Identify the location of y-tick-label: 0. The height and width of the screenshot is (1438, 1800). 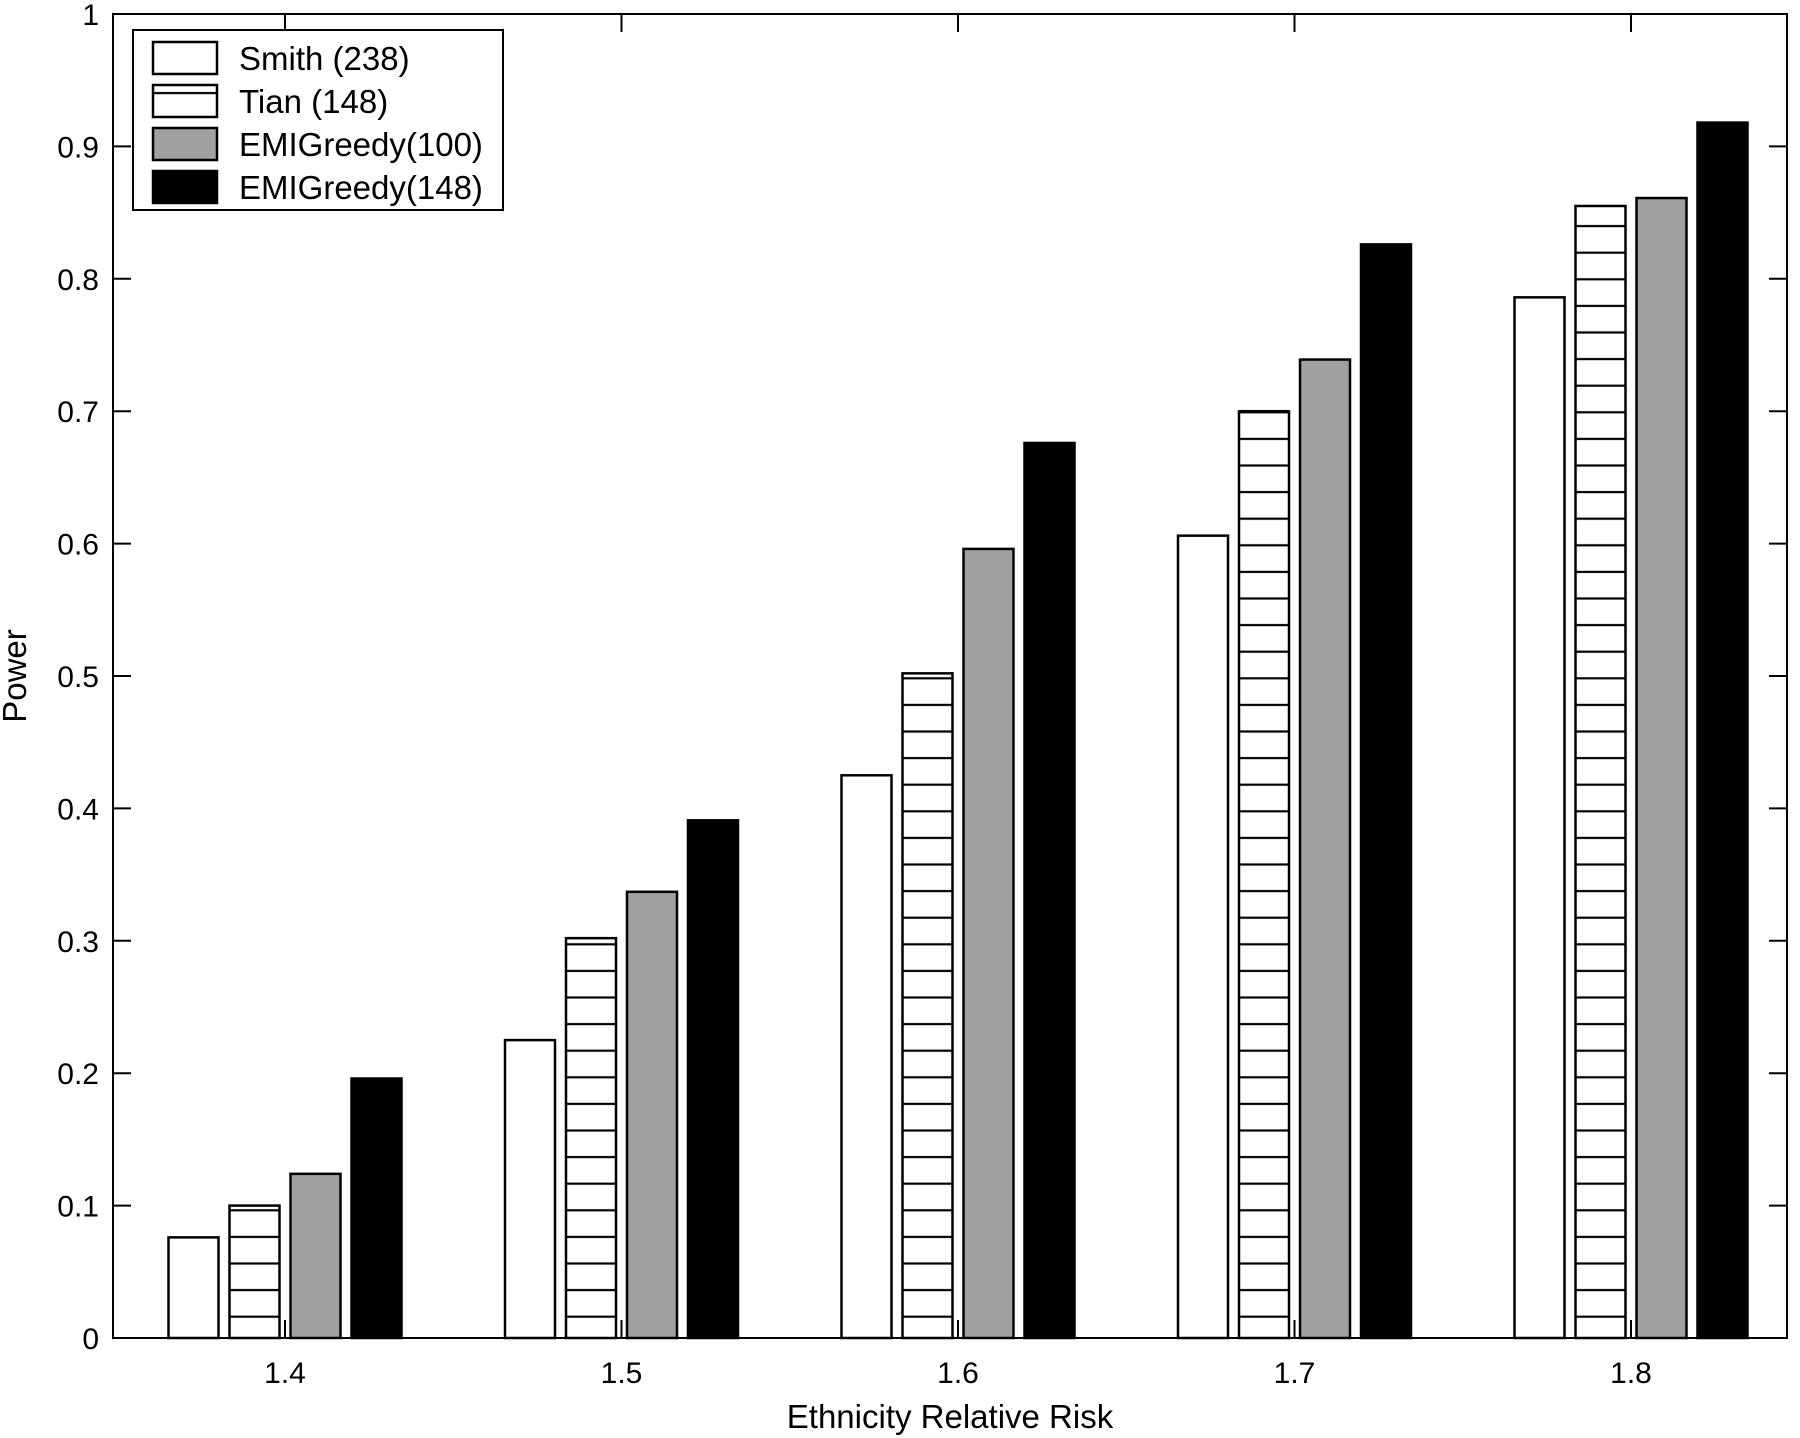
(90, 1339).